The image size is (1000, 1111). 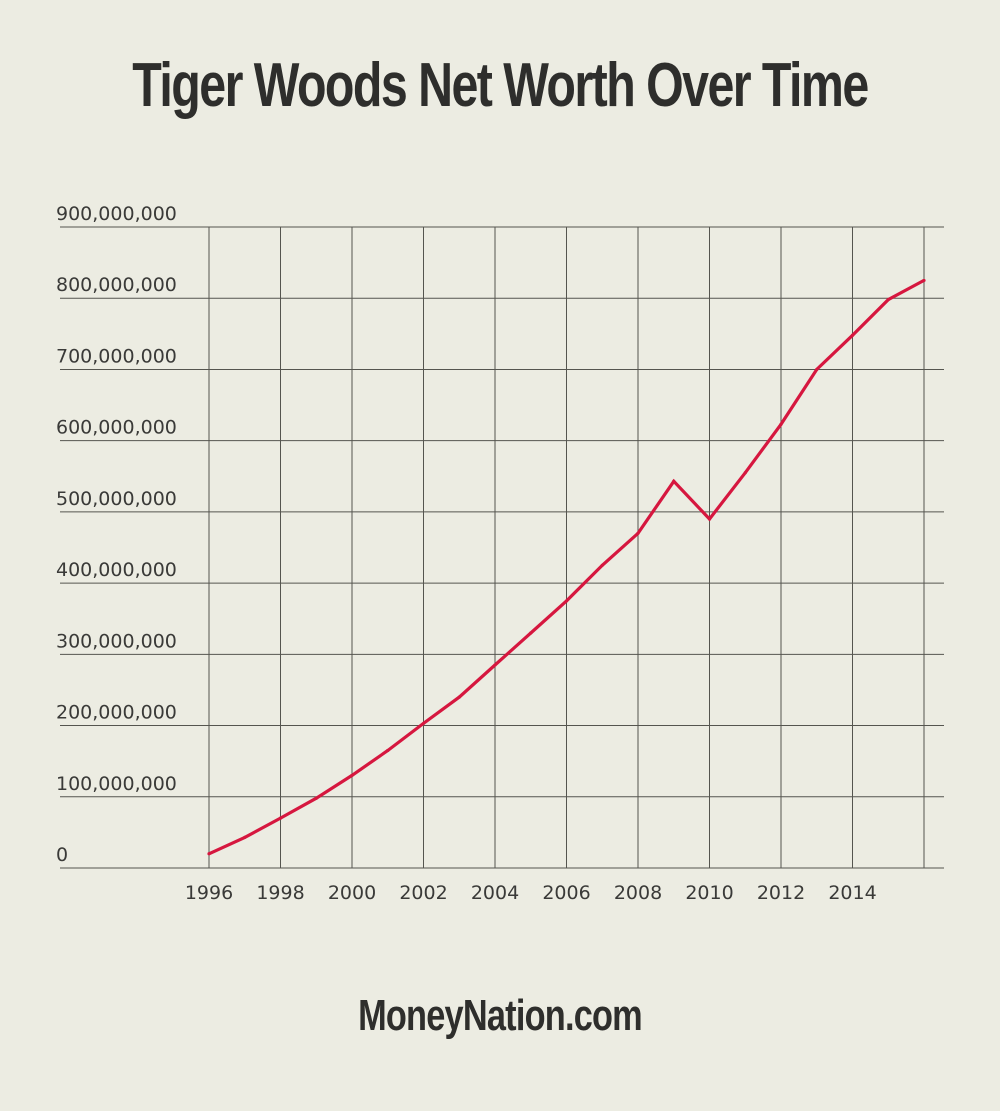 What do you see at coordinates (62, 855) in the screenshot?
I see `y-tick-label: 0` at bounding box center [62, 855].